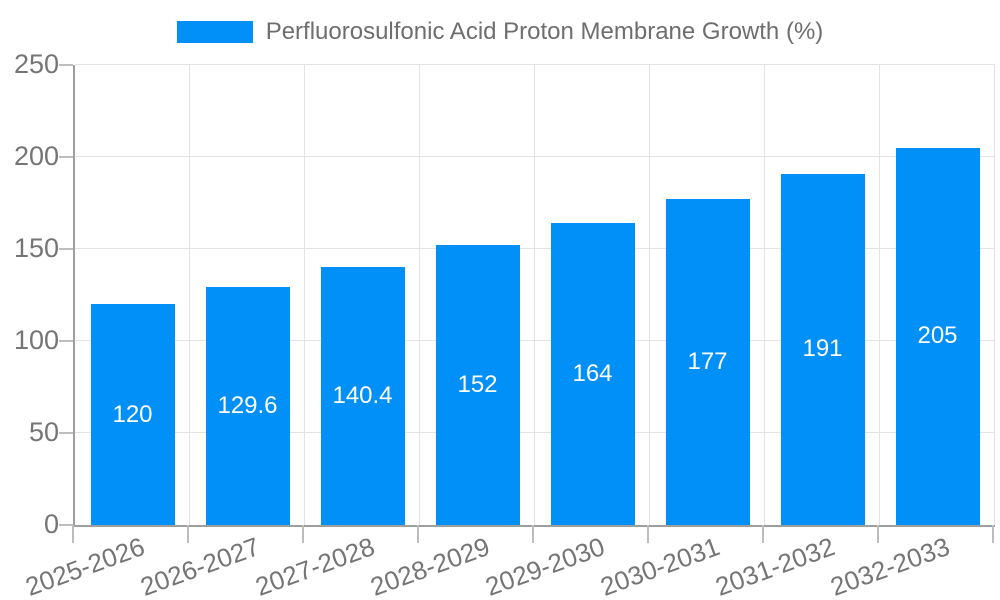 The image size is (1000, 600). Describe the element at coordinates (36, 340) in the screenshot. I see `y-axis-tick-label: 100` at that location.